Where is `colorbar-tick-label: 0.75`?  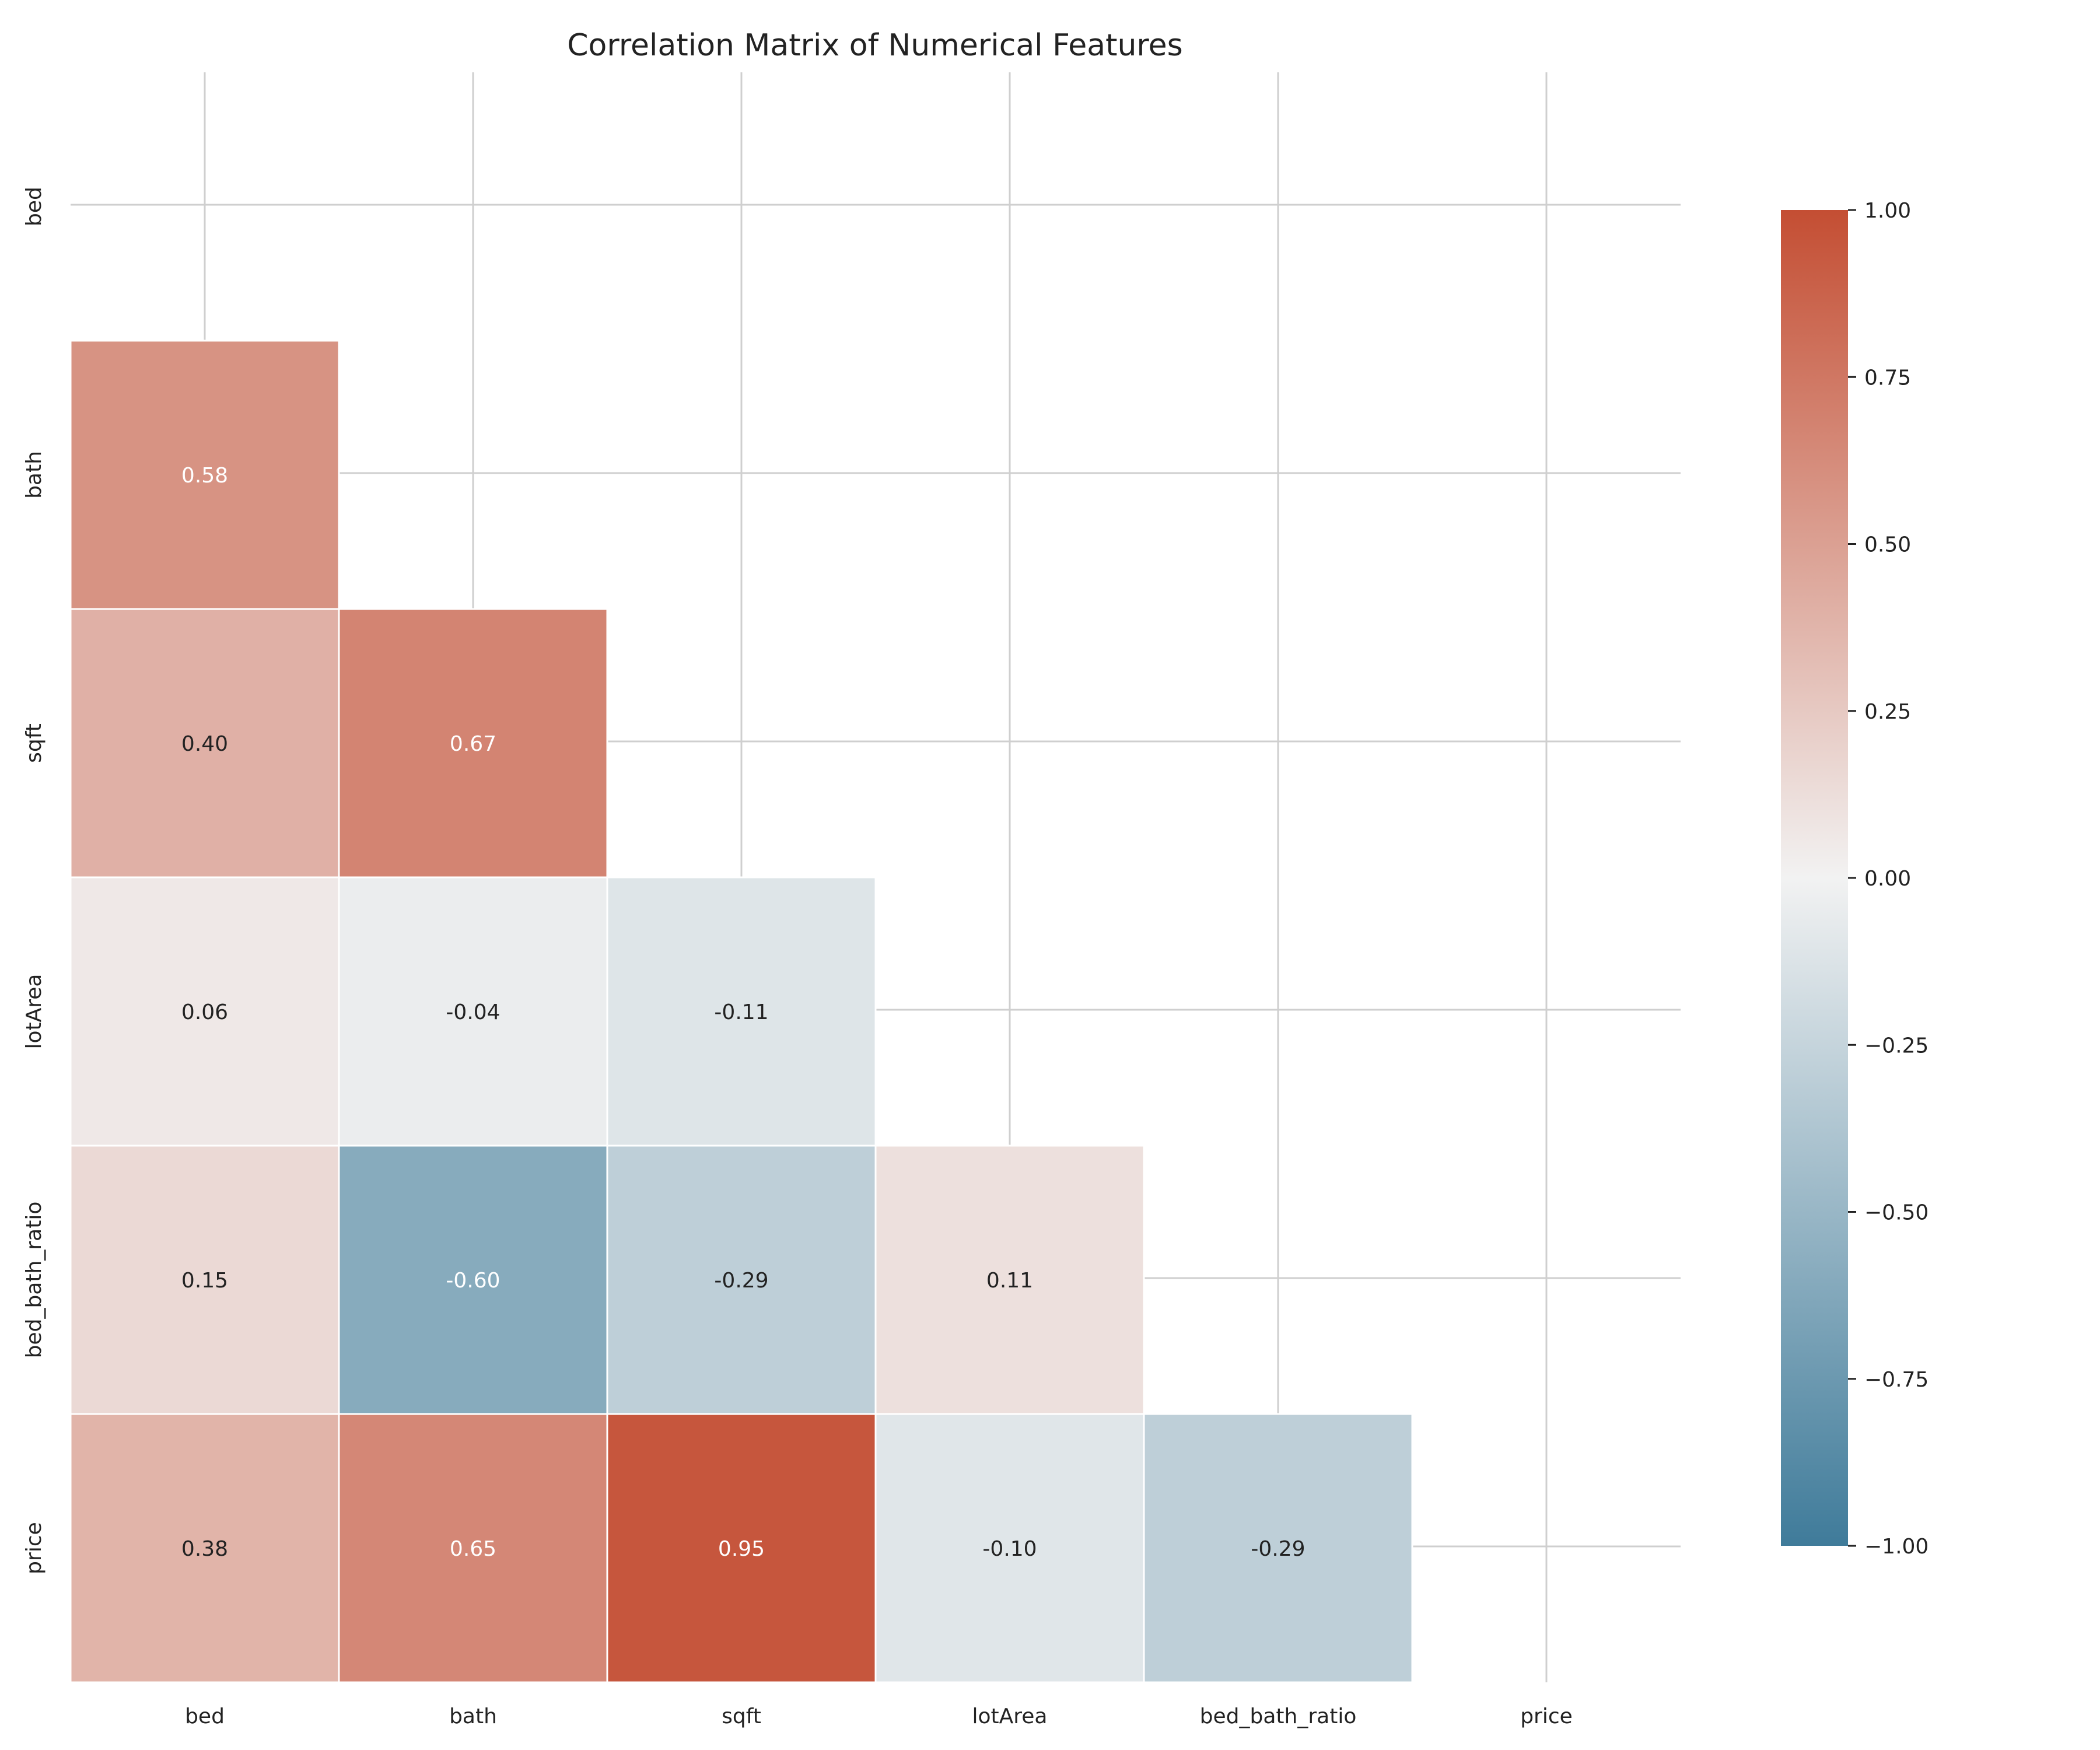 colorbar-tick-label: 0.75 is located at coordinates (1887, 378).